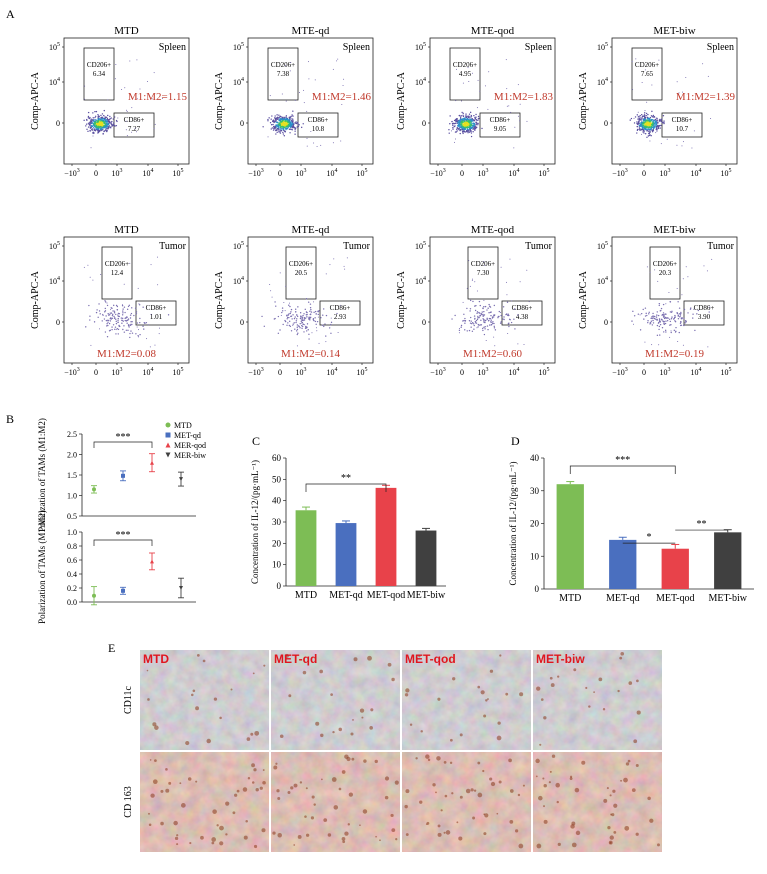 This screenshot has height=874, width=767. What do you see at coordinates (465, 74) in the screenshot?
I see `cd206-value: 4.95` at bounding box center [465, 74].